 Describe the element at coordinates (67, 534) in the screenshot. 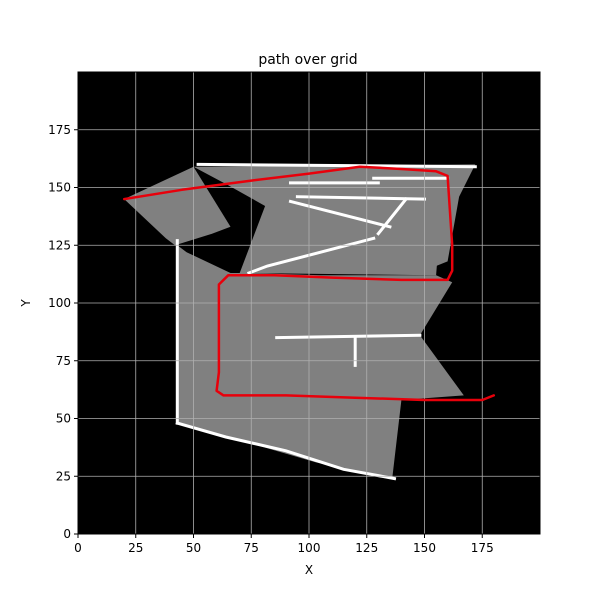

I see `y-tick-label: 0` at that location.